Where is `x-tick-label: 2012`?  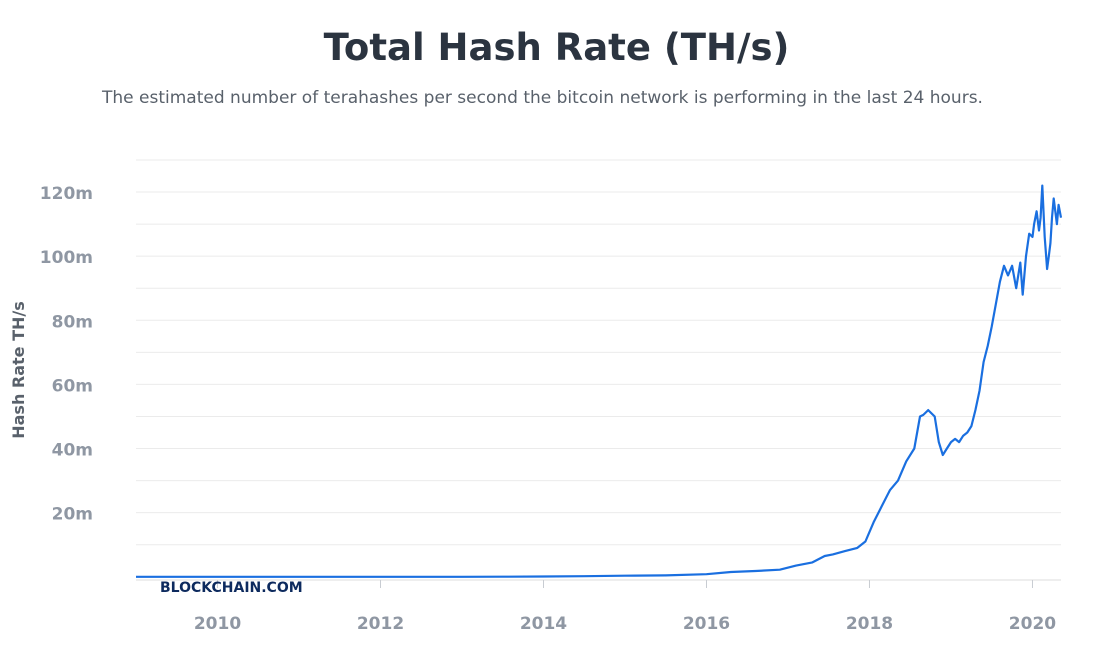
x-tick-label: 2012 is located at coordinates (380, 624).